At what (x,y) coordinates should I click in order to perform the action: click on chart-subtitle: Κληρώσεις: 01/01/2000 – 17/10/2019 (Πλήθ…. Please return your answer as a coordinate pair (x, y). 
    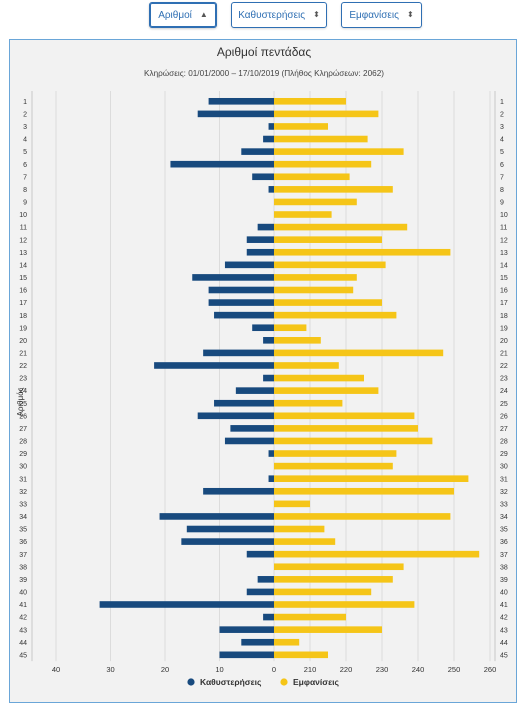
    Looking at the image, I should click on (264, 73).